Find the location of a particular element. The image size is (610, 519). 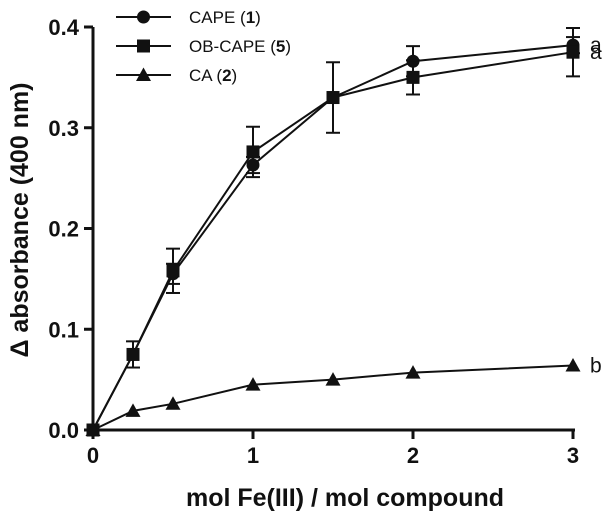

significance-label: b is located at coordinates (596, 366).